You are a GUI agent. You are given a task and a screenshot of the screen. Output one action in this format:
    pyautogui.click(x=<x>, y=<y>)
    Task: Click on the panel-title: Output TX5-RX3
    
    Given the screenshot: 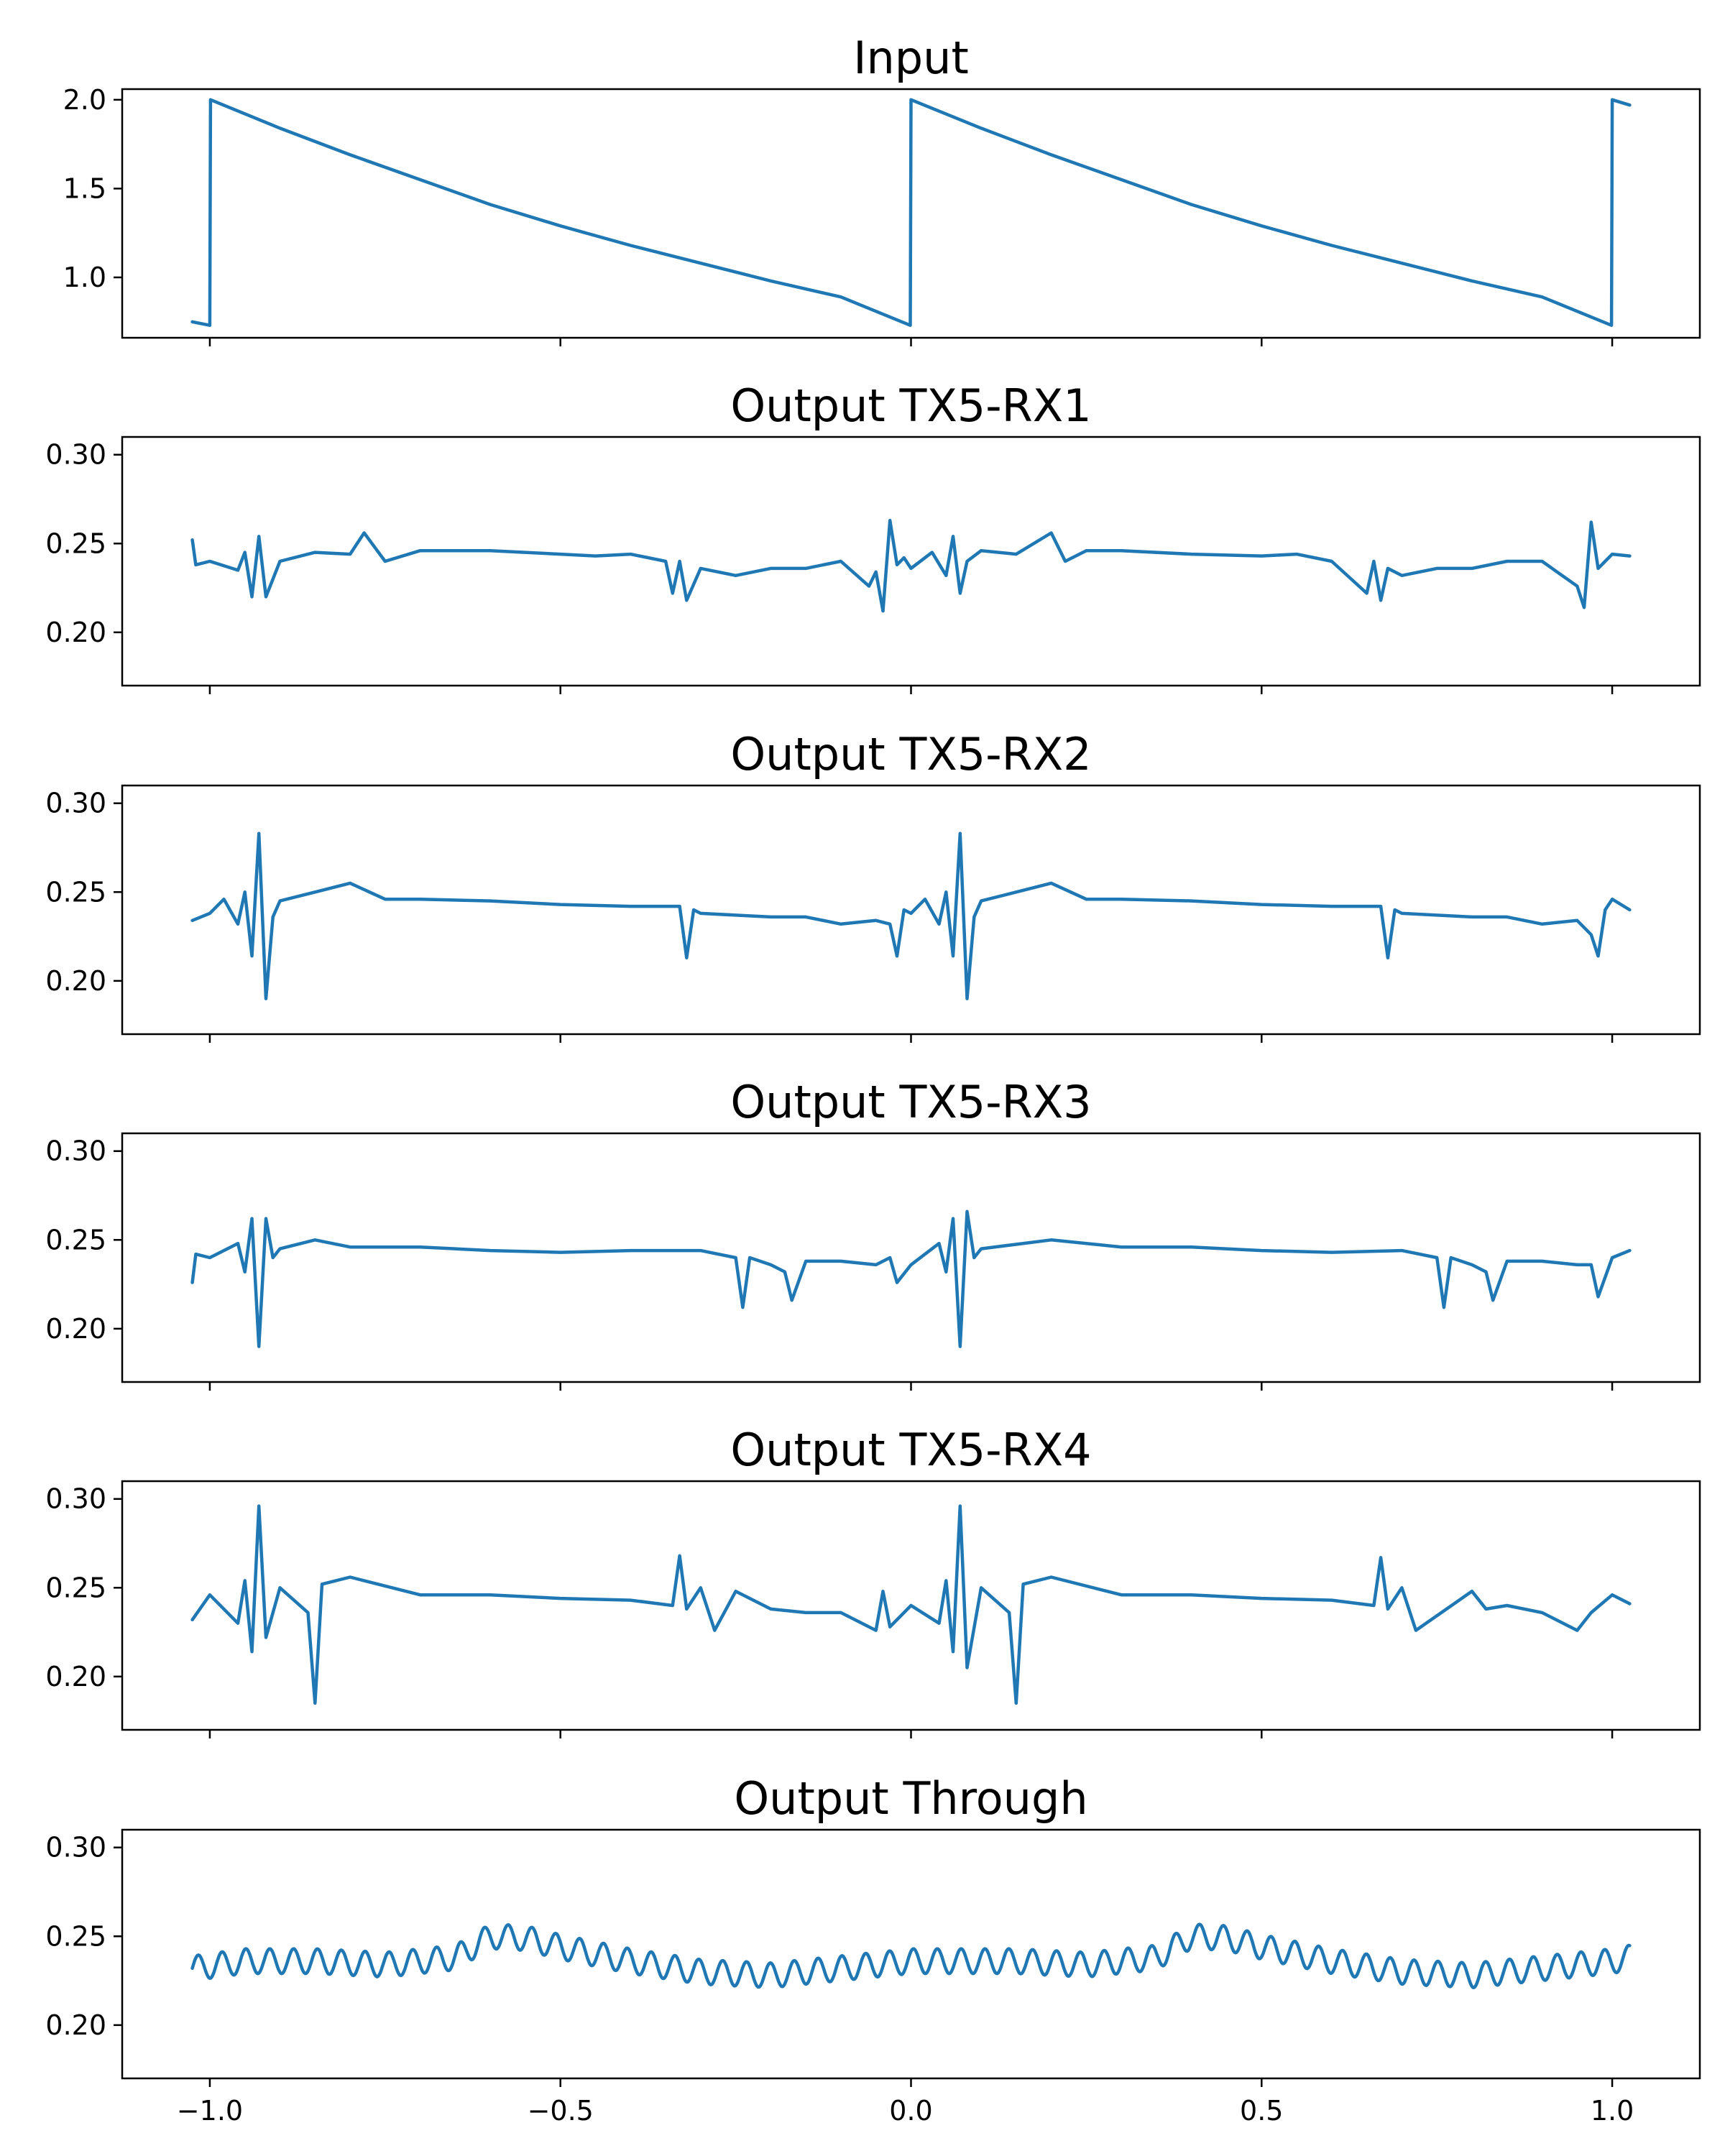 What is the action you would take?
    pyautogui.click(x=910, y=1102)
    